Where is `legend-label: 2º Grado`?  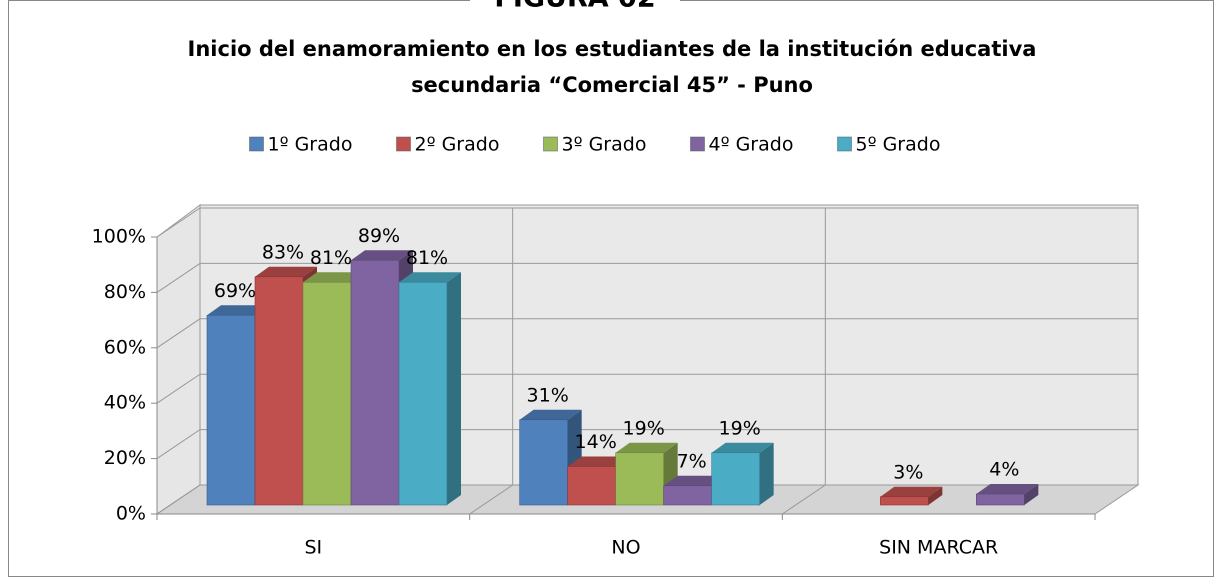
legend-label: 2º Grado is located at coordinates (457, 145).